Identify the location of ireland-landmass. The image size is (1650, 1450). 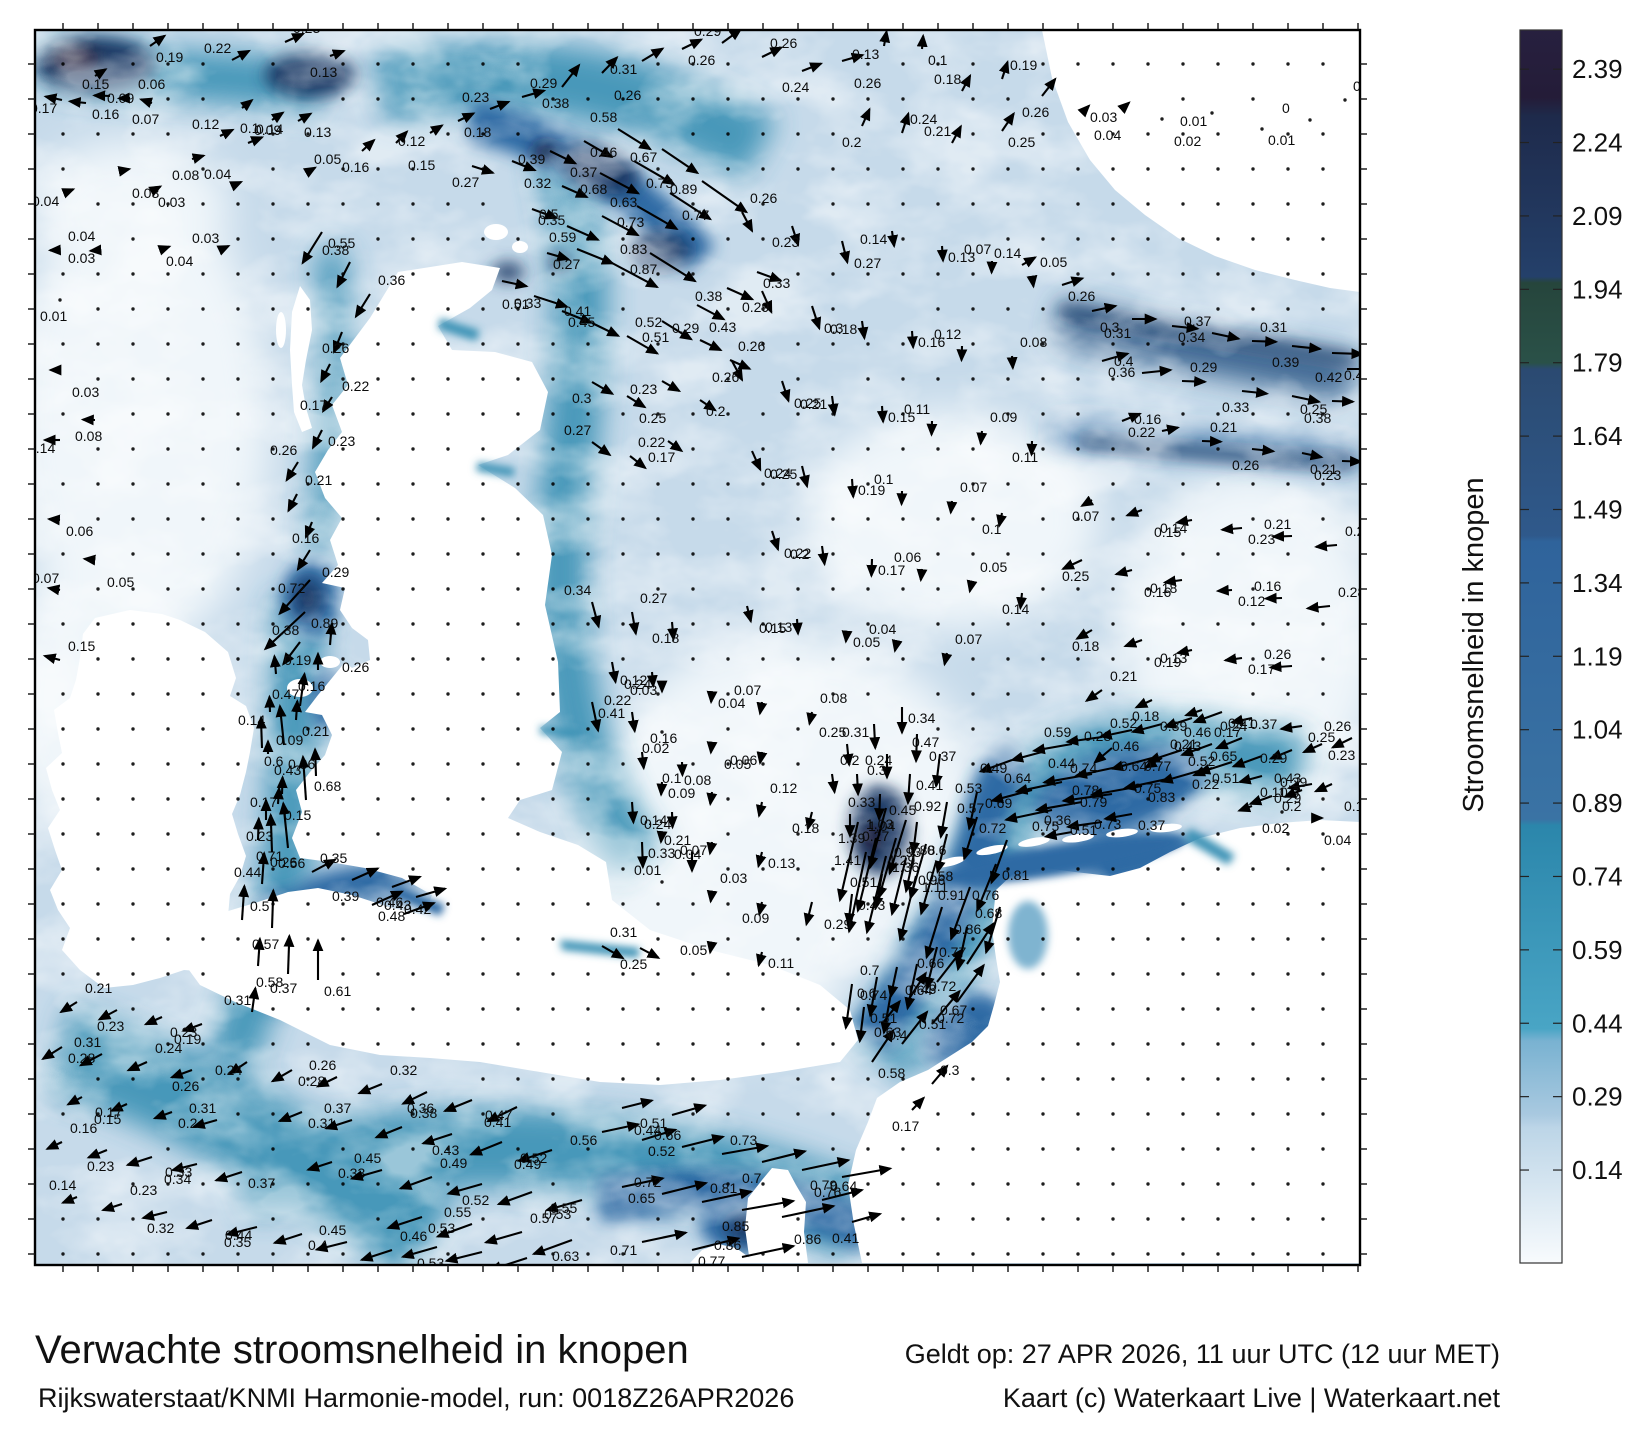
(150, 799).